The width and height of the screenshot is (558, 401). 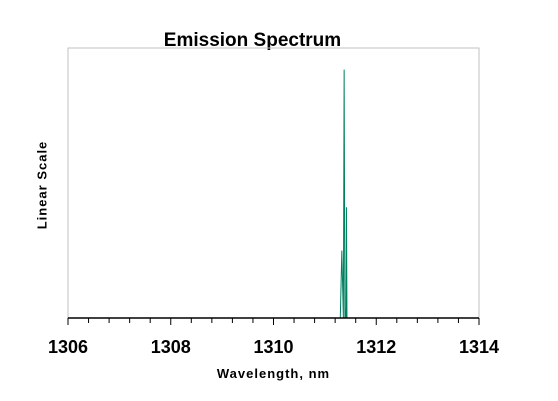 I want to click on chart-title: Emission Spectrum, so click(x=252, y=40).